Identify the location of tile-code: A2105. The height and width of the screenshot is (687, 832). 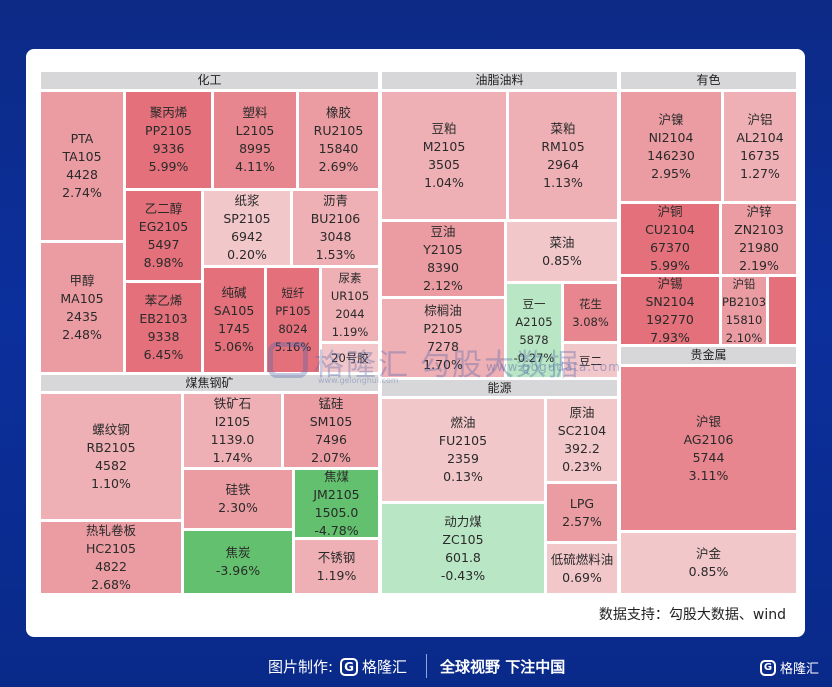
(534, 321).